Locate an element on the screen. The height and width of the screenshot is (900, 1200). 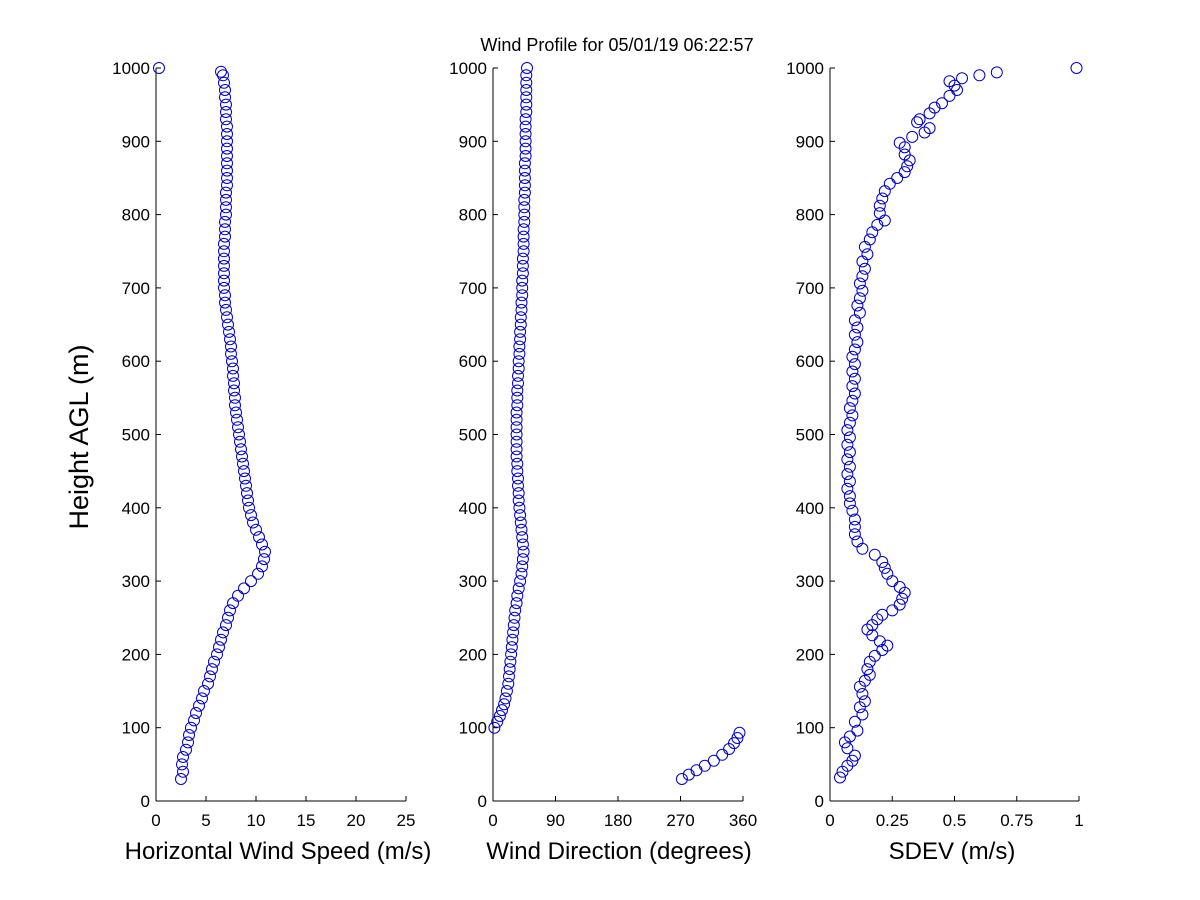
wind-direction-x-tick-label: 180 is located at coordinates (618, 820).